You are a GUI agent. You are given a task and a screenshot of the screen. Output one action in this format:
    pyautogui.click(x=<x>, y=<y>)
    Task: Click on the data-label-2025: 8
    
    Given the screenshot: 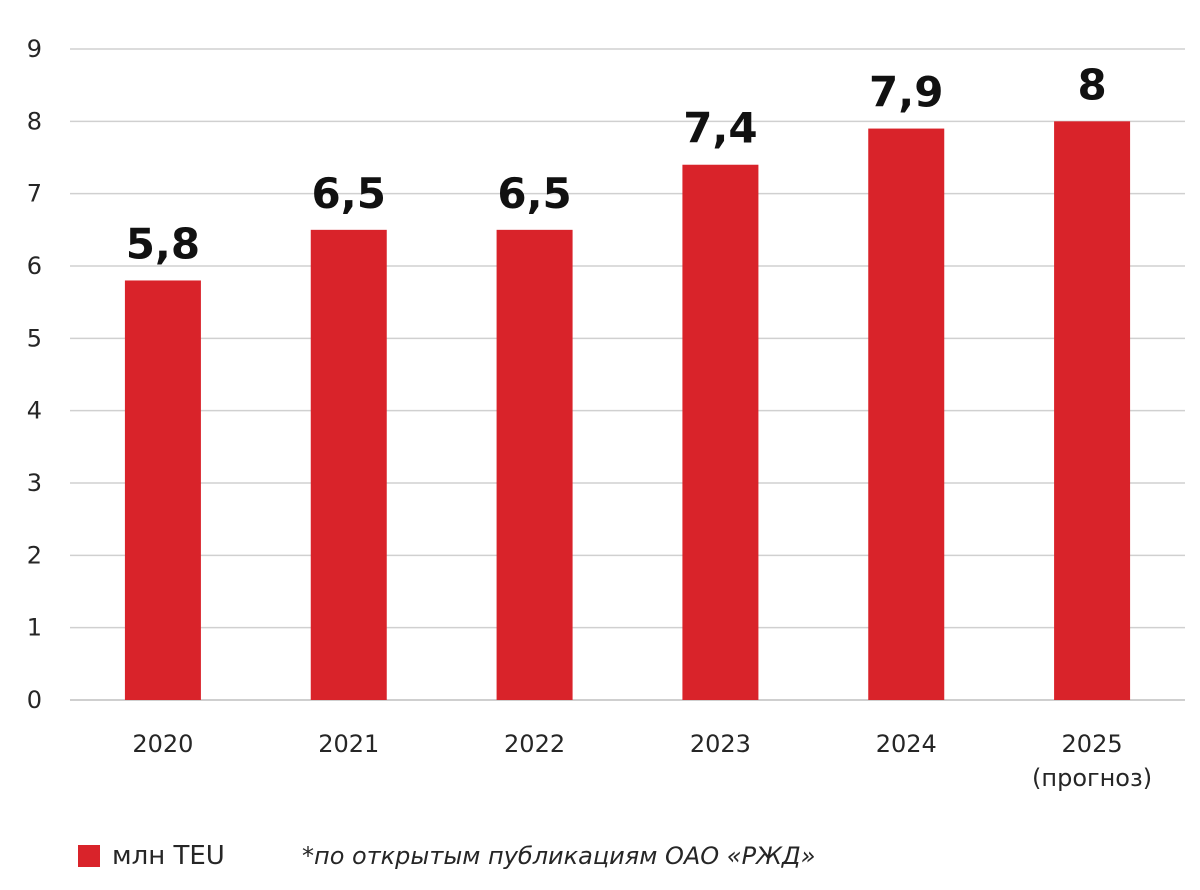 What is the action you would take?
    pyautogui.click(x=1091, y=84)
    